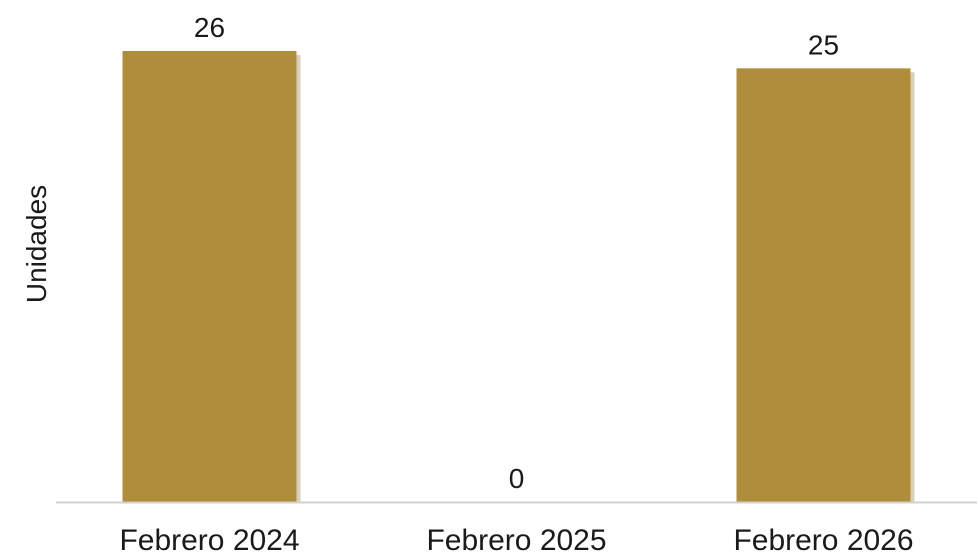  Describe the element at coordinates (36, 244) in the screenshot. I see `y-axis-title: Unidades` at that location.